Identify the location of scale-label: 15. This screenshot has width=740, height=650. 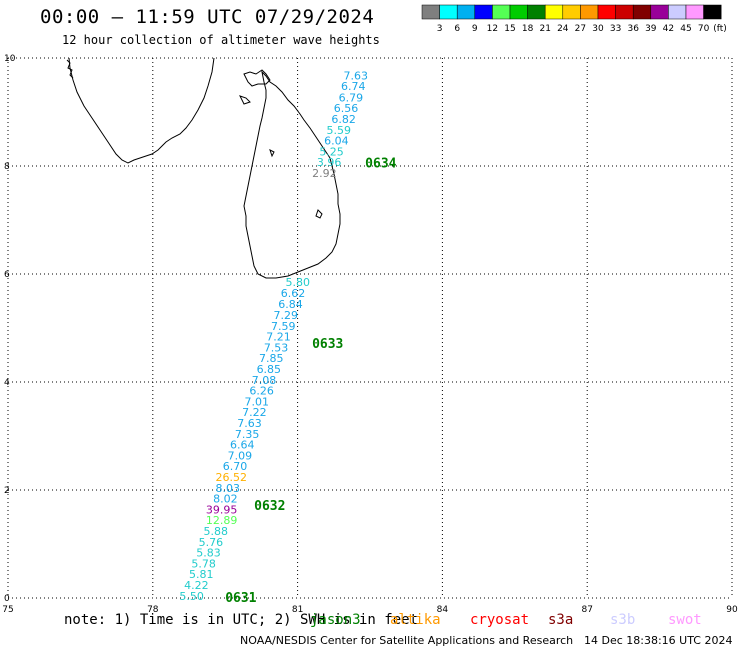
(509, 29).